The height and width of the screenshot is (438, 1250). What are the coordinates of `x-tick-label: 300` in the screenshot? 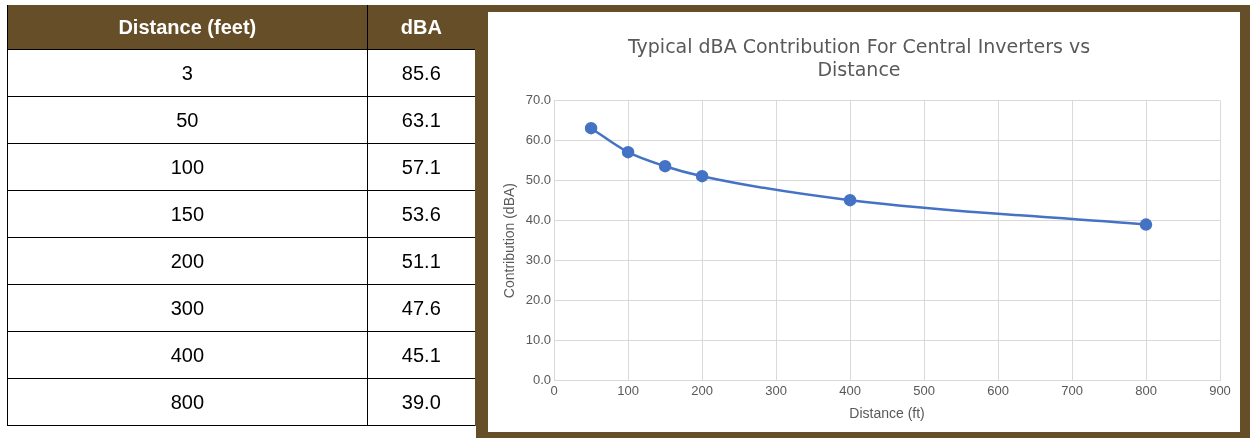 It's located at (776, 390).